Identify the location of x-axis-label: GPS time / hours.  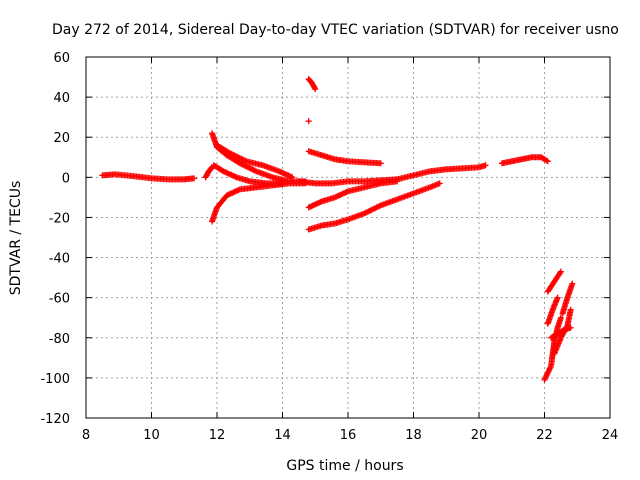
(344, 466).